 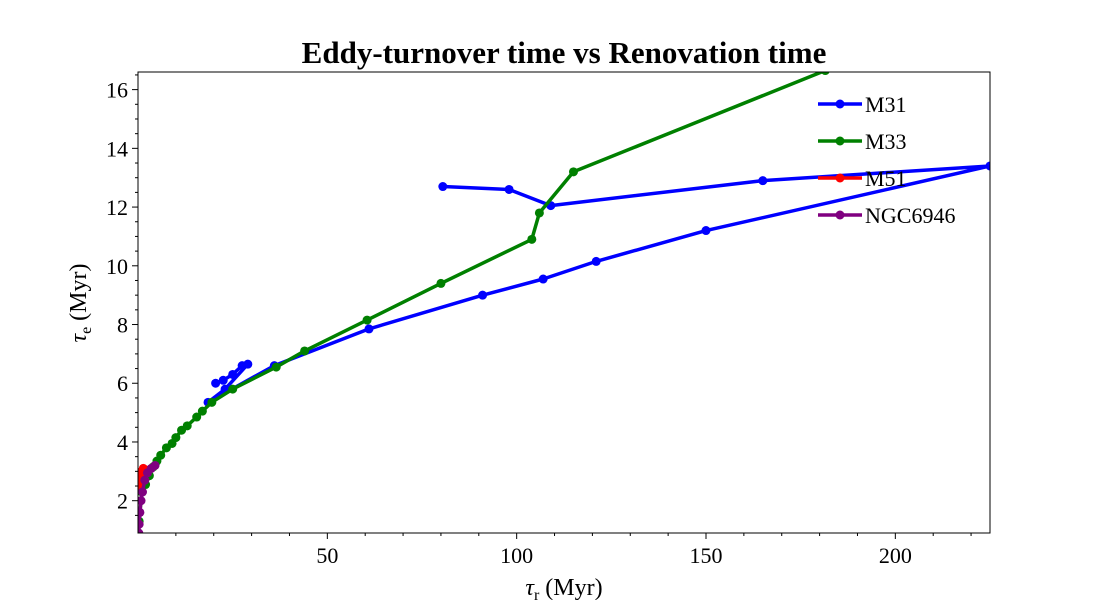 I want to click on x-axis-label: τr (Myr), so click(x=563, y=587).